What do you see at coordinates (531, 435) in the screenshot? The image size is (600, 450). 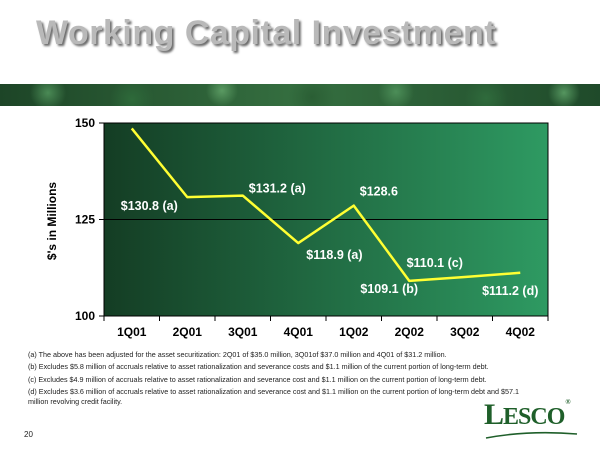 I see `logo-swoosh-icon` at bounding box center [531, 435].